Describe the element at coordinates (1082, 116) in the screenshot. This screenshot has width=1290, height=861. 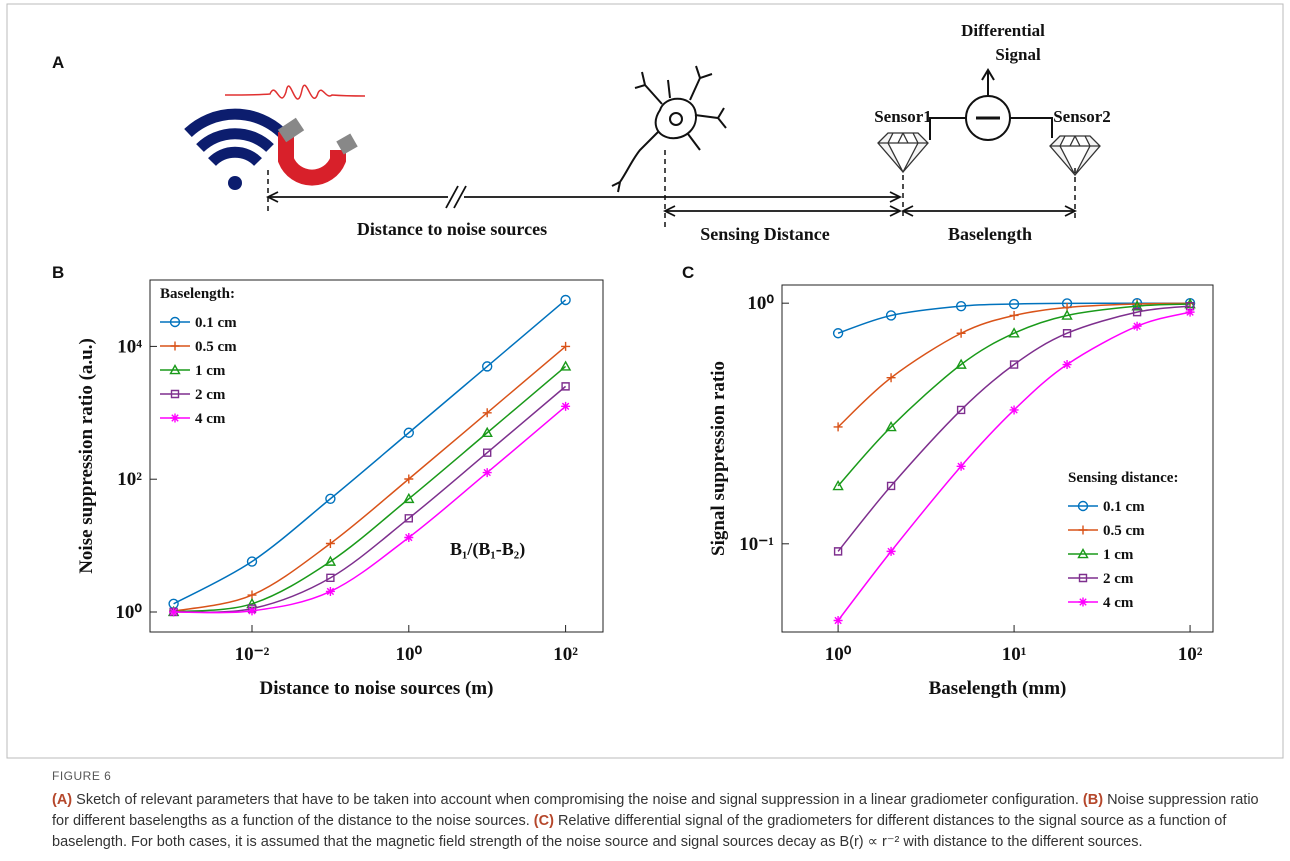
I see `diagram-label: Sensor2` at that location.